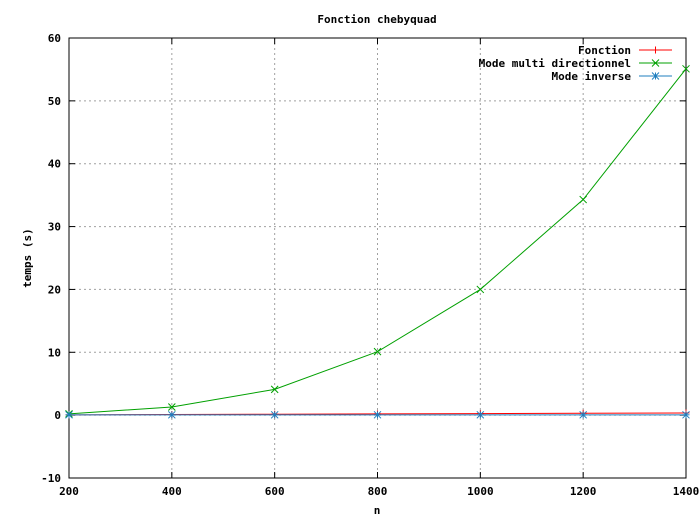 The image size is (700, 520). I want to click on y-tick-label: 20, so click(54, 289).